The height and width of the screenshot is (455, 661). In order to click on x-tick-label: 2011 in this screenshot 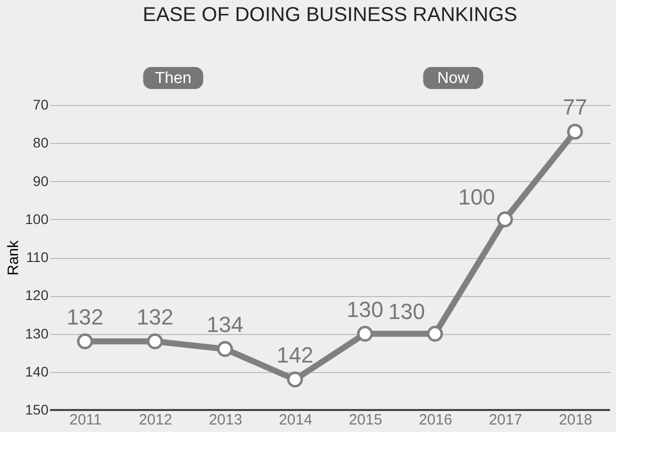, I will do `click(85, 420)`.